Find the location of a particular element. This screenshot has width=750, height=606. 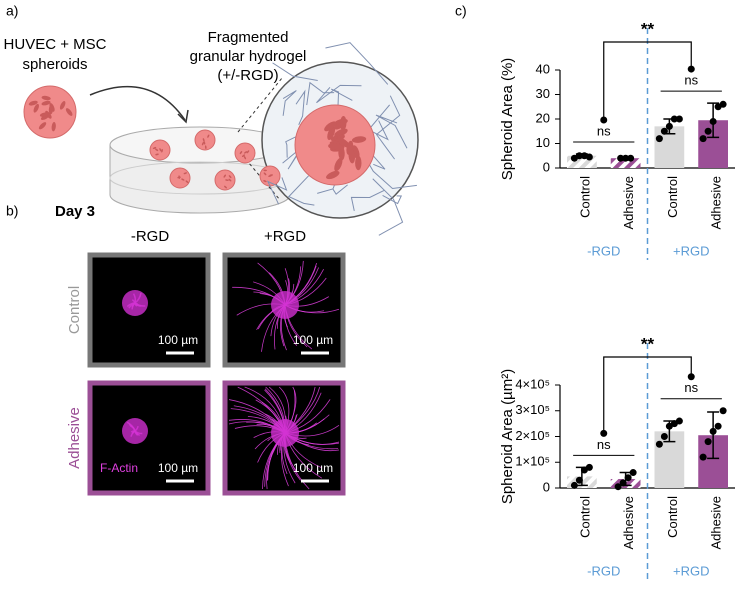

y-tick-label: 20 is located at coordinates (543, 117).